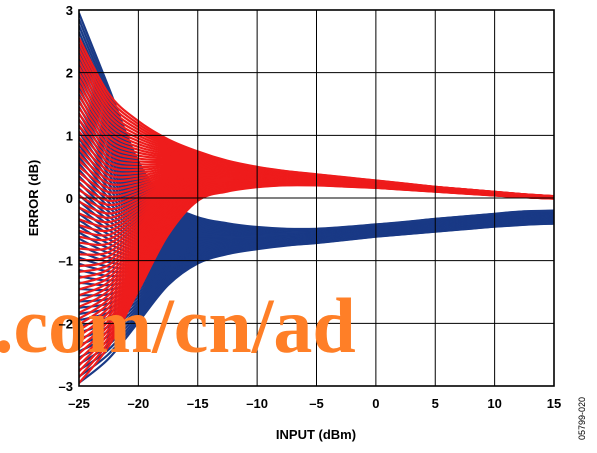  I want to click on y-tick-labels: –3 –2 –1 0 1 2 3, so click(66, 198).